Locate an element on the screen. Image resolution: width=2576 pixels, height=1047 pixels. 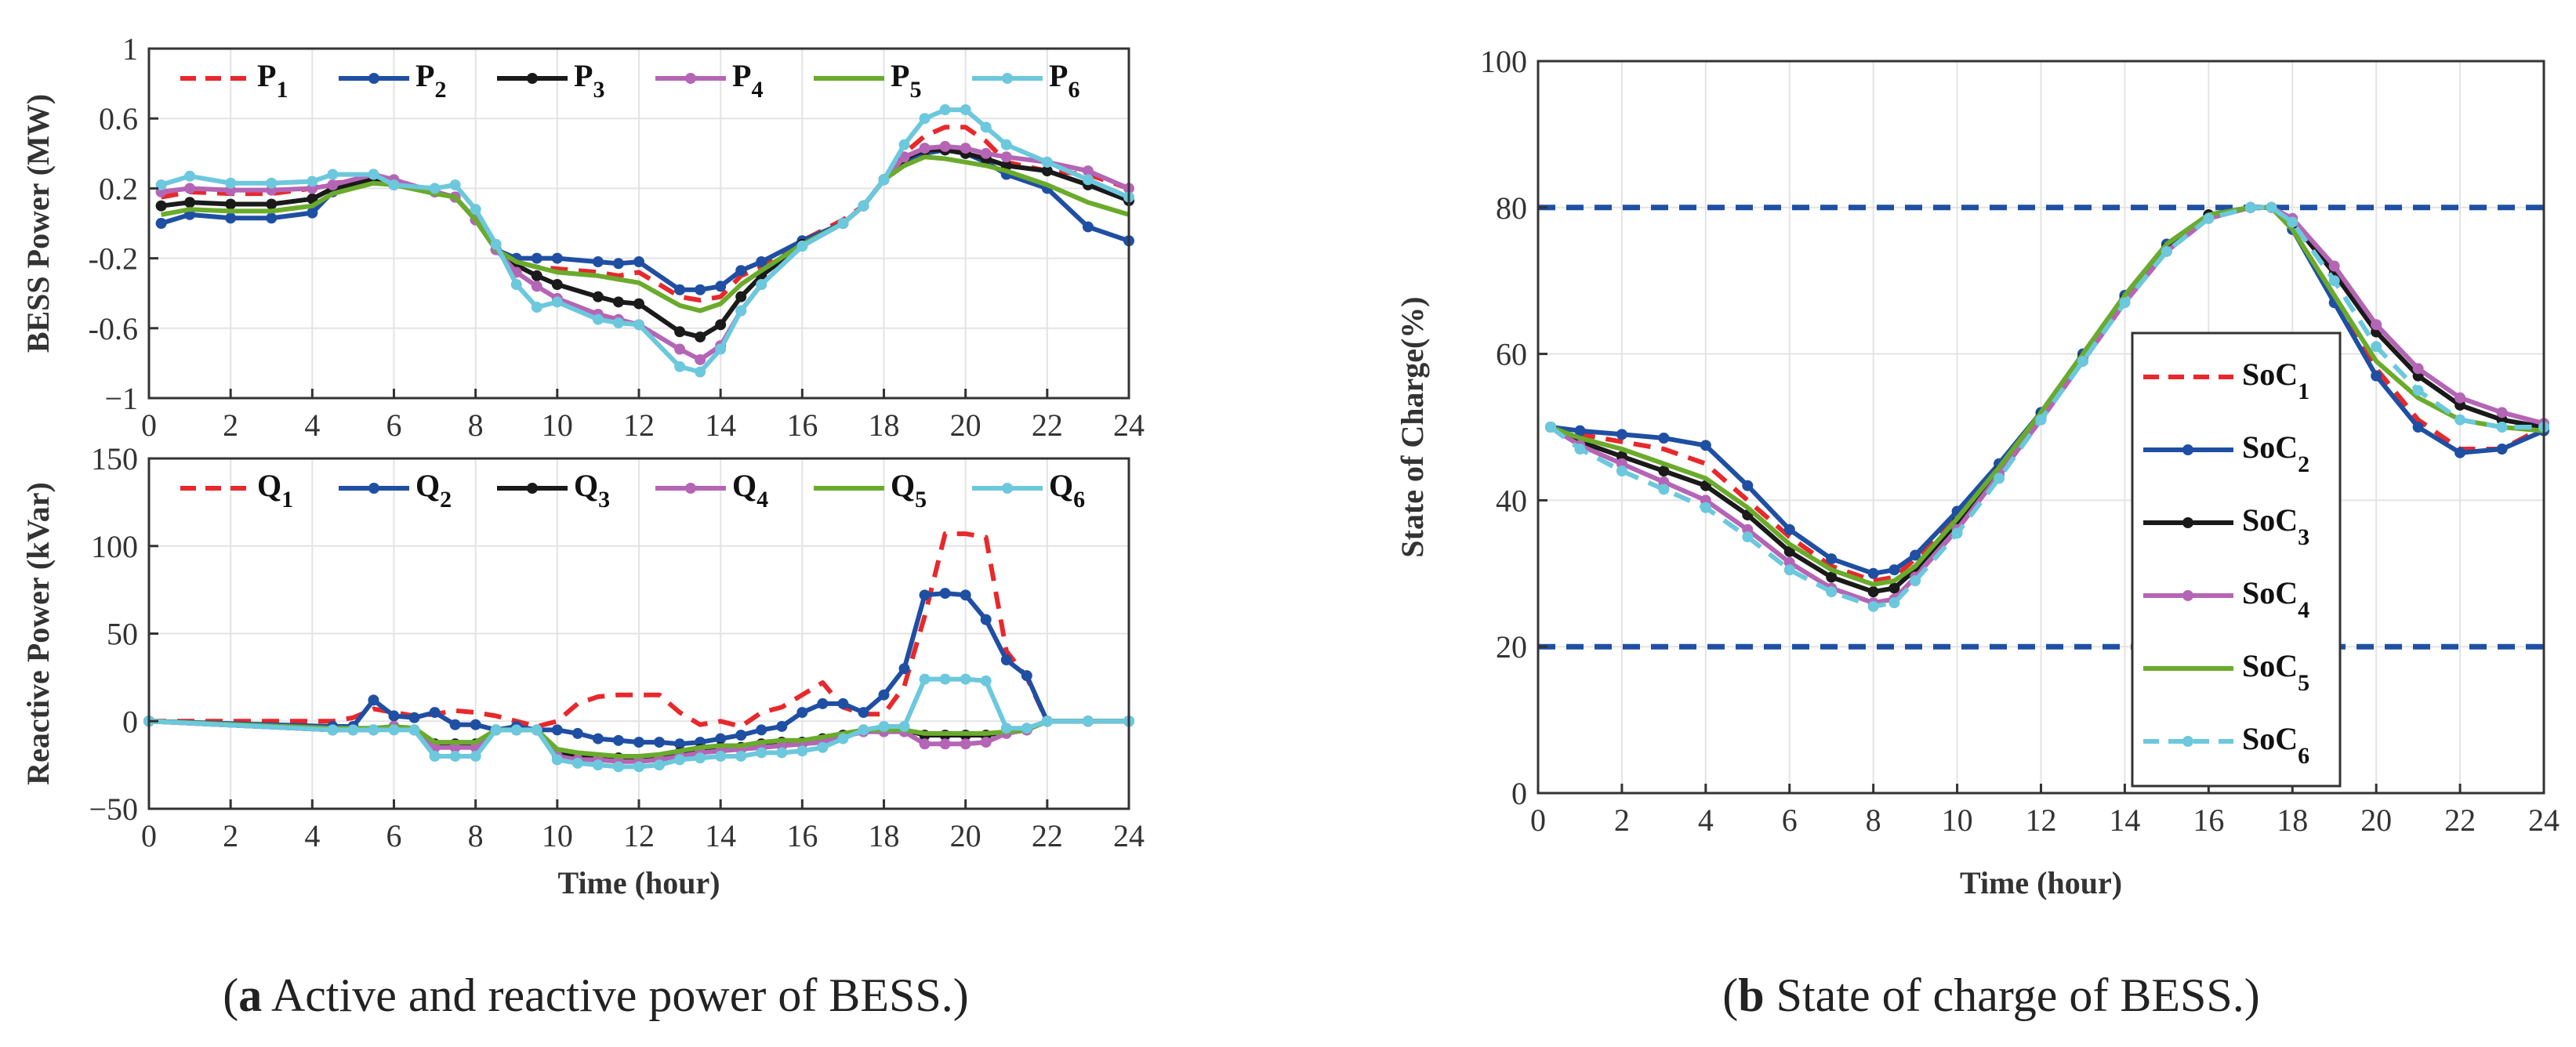
legend-label: Q5 is located at coordinates (909, 490).